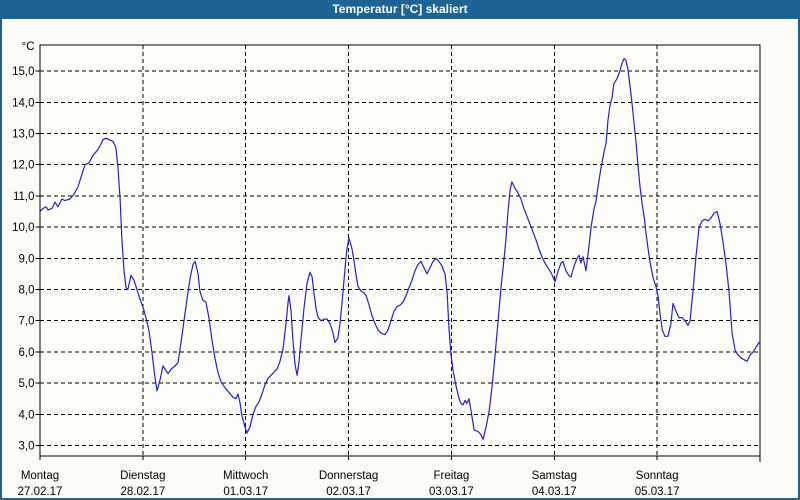 The image size is (800, 500). What do you see at coordinates (23, 228) in the screenshot?
I see `y-tick-label: 10,0` at bounding box center [23, 228].